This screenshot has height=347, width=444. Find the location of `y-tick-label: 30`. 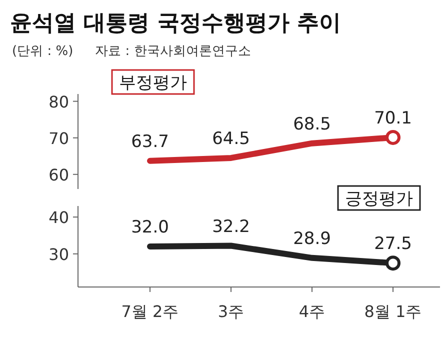

y-tick-label: 30 is located at coordinates (58, 254).